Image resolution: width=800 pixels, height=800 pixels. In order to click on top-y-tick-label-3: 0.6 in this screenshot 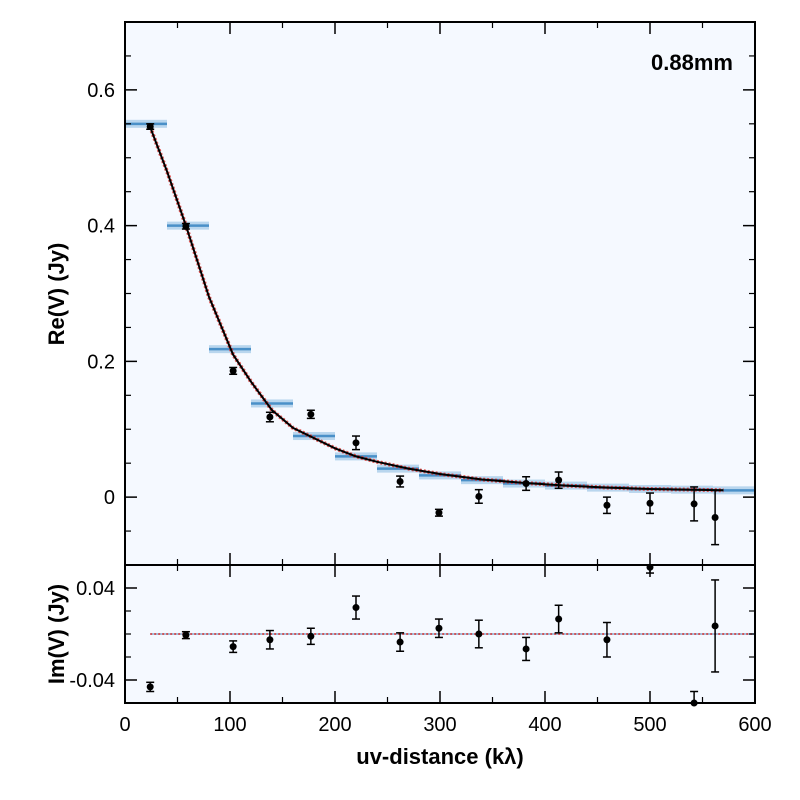, I will do `click(101, 91)`.